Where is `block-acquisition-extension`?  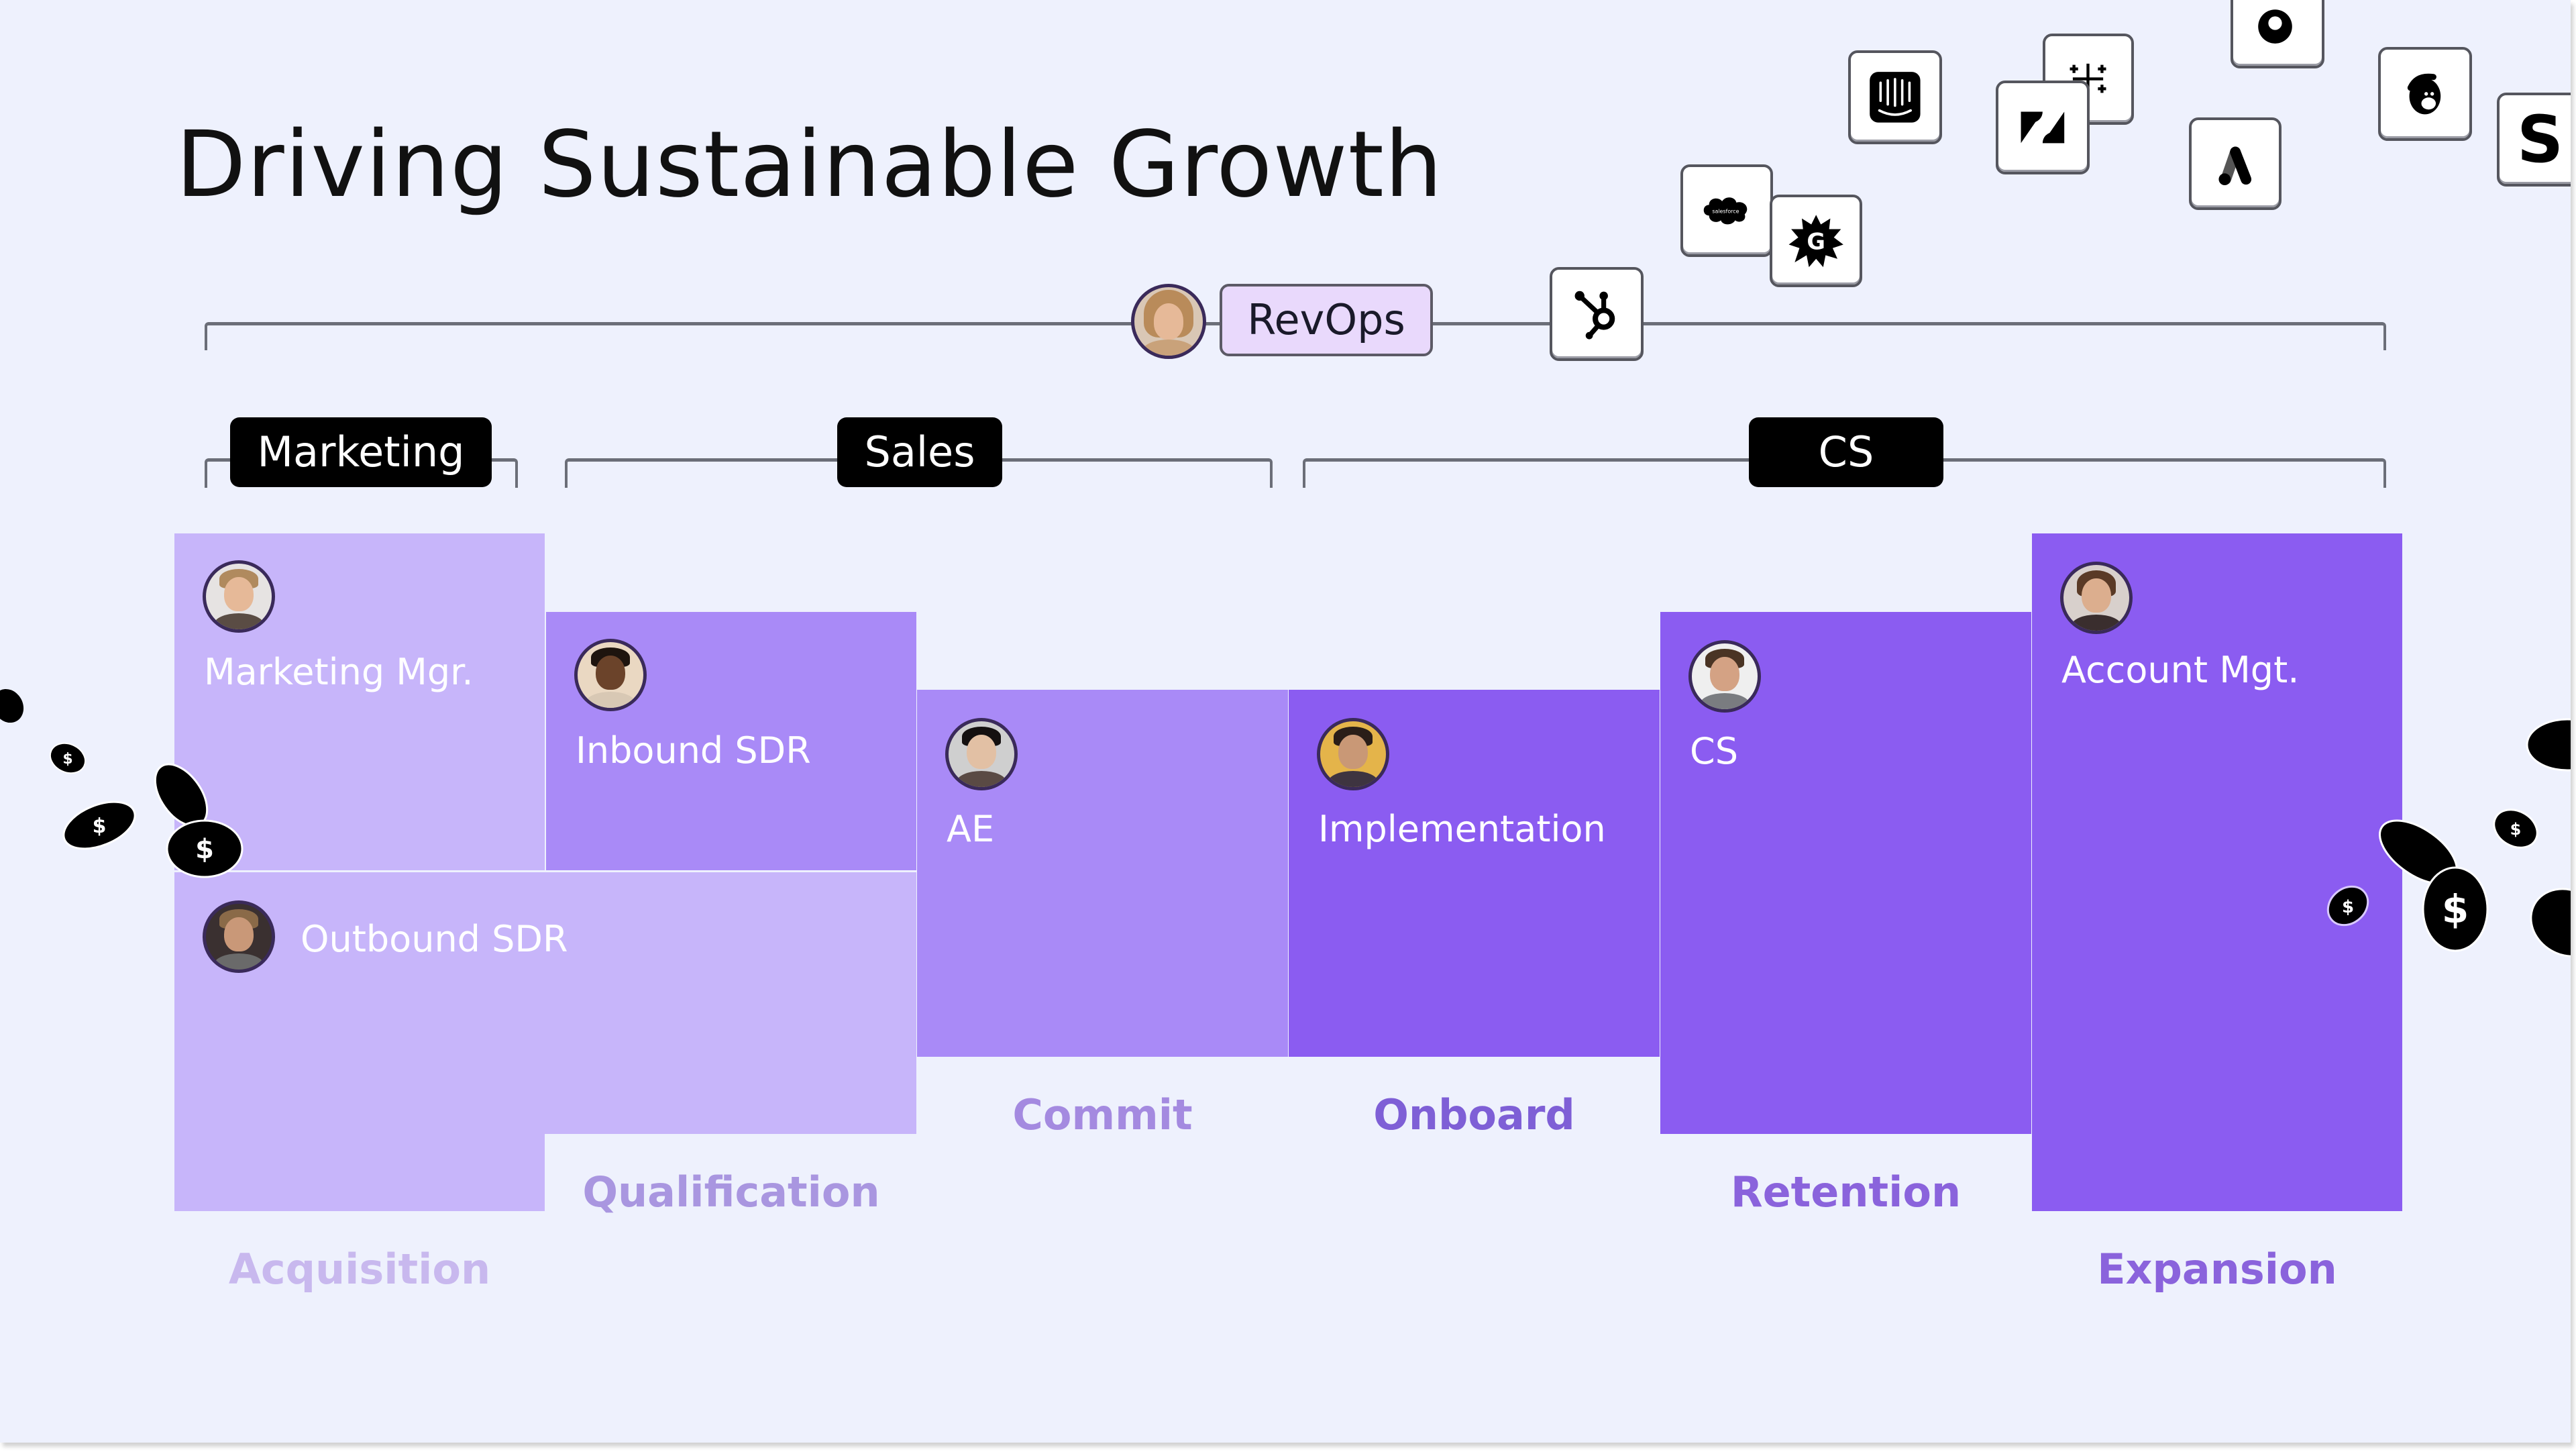 block-acquisition-extension is located at coordinates (359, 1172).